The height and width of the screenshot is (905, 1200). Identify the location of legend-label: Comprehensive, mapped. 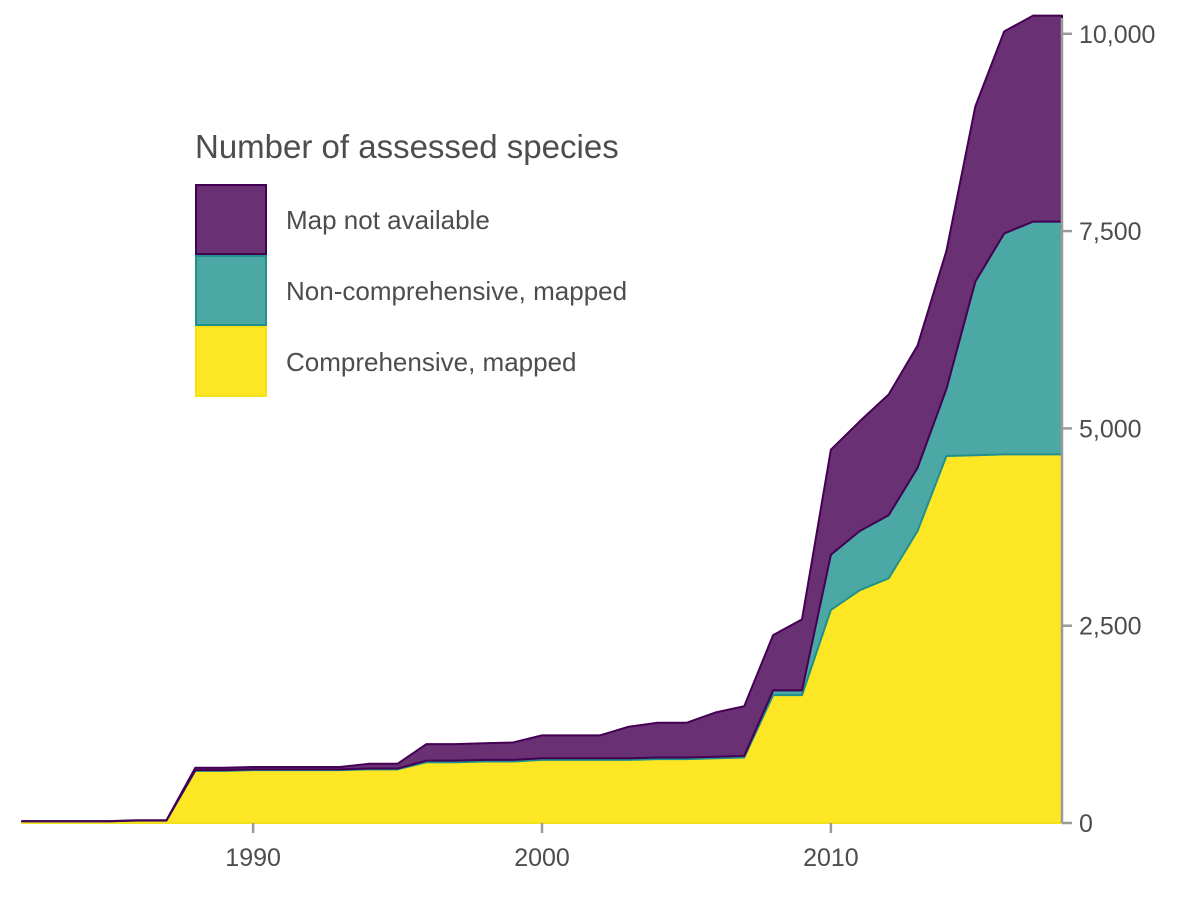
(431, 362).